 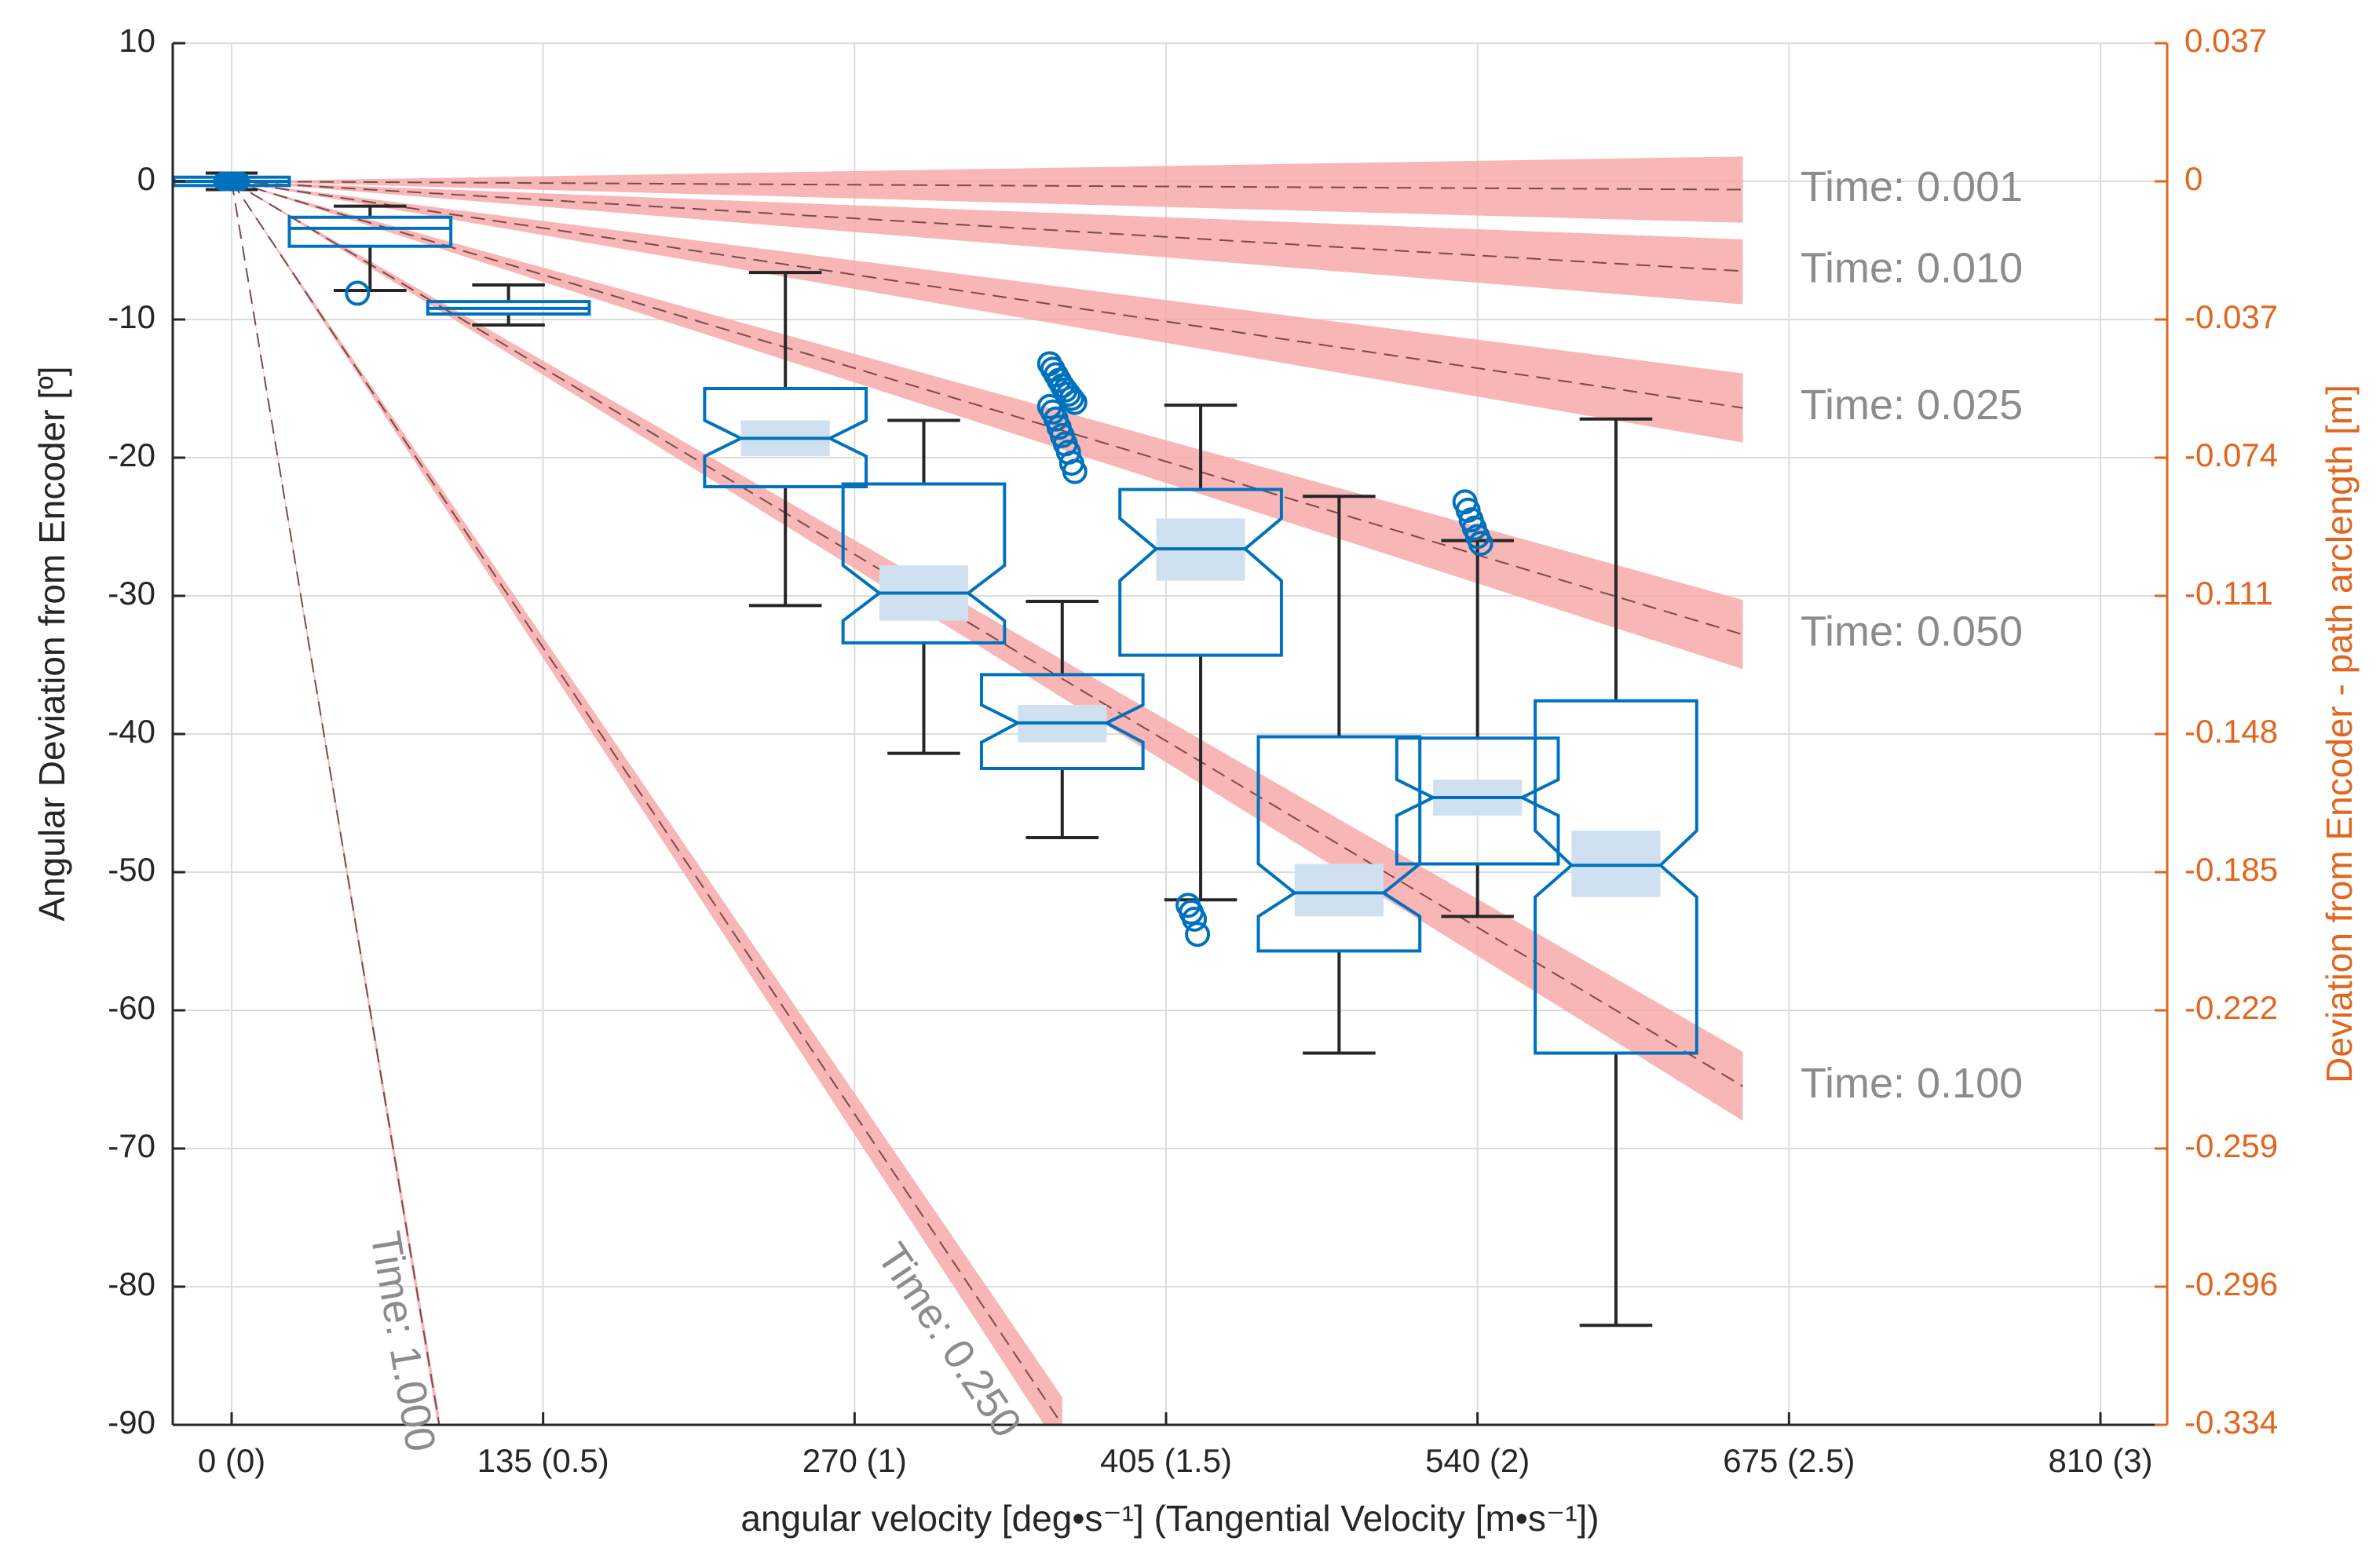 What do you see at coordinates (2231, 1145) in the screenshot?
I see `y-tick-label-right: -0.259` at bounding box center [2231, 1145].